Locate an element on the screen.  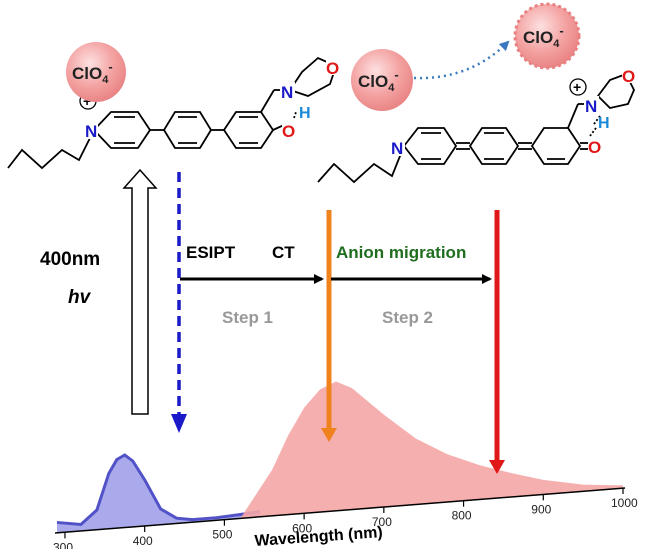
left-hydrogen: H is located at coordinates (305, 113).